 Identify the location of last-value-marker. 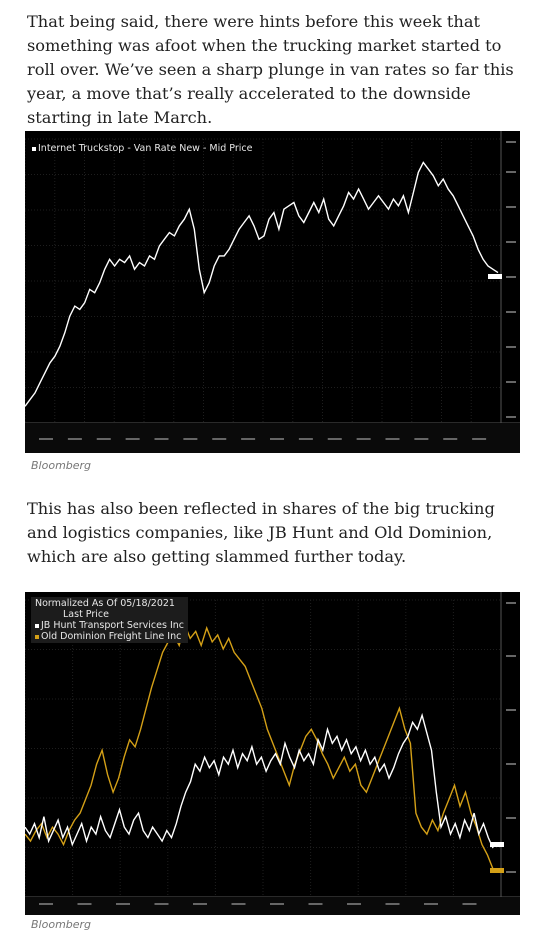
(495, 276).